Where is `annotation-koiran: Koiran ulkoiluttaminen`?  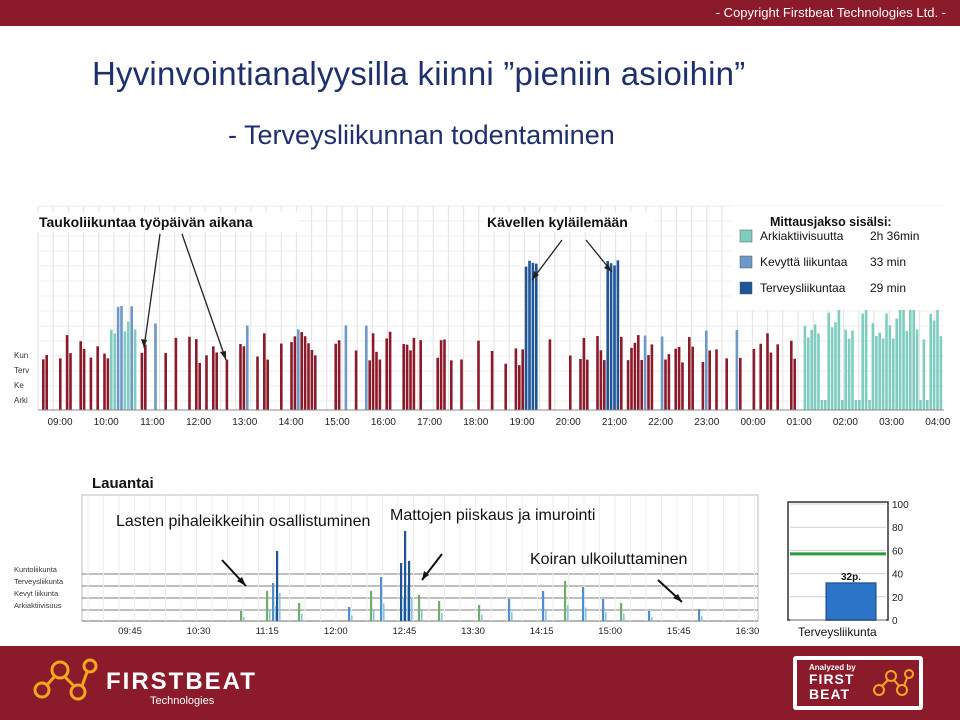 annotation-koiran: Koiran ulkoiluttaminen is located at coordinates (608, 559).